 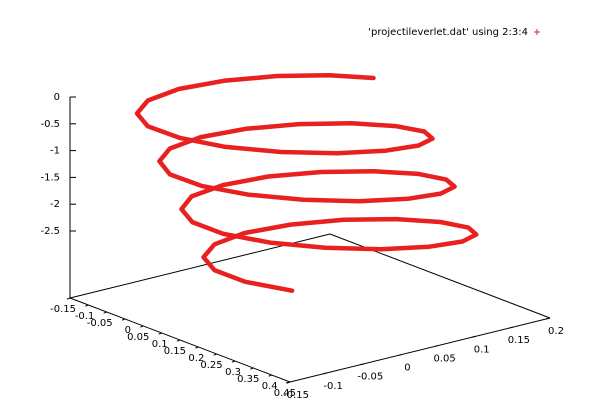 I want to click on x-tick-label: -0.1, so click(x=85, y=316).